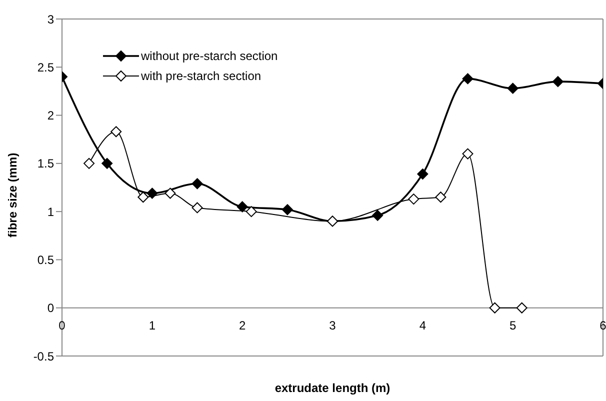  Describe the element at coordinates (512, 325) in the screenshot. I see `x-tick-label: 5` at that location.